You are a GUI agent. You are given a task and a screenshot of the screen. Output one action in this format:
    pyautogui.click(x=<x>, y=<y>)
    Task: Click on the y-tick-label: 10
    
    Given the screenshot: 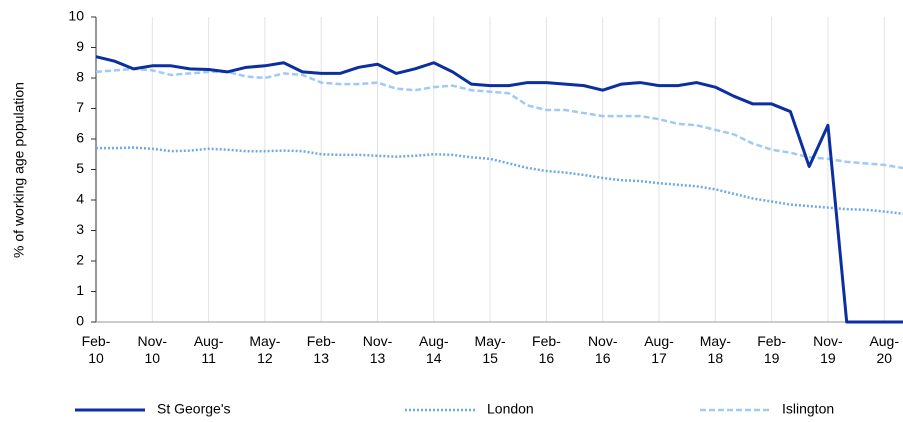 What is the action you would take?
    pyautogui.click(x=76, y=16)
    